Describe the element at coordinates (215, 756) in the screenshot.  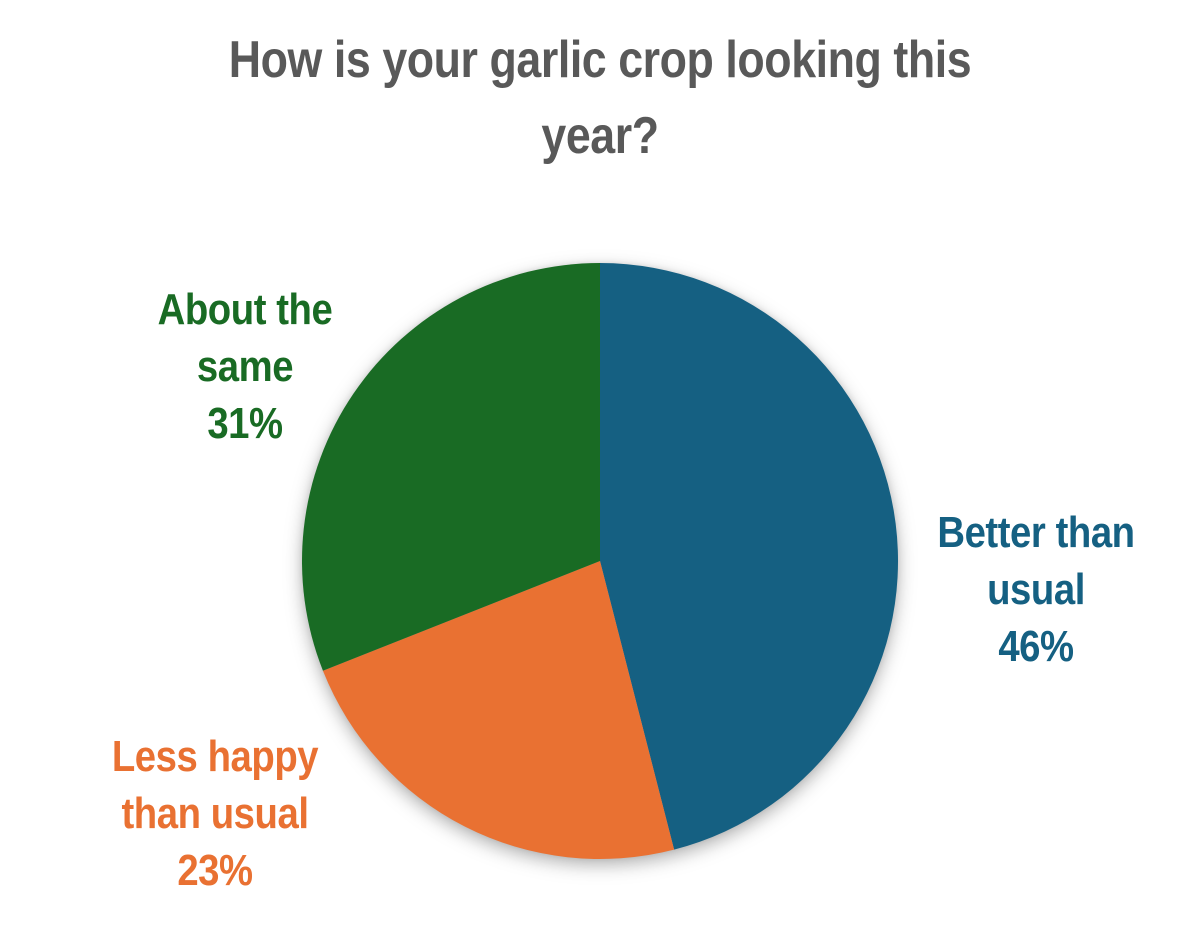
I see `slice-label-line: Less happy` at that location.